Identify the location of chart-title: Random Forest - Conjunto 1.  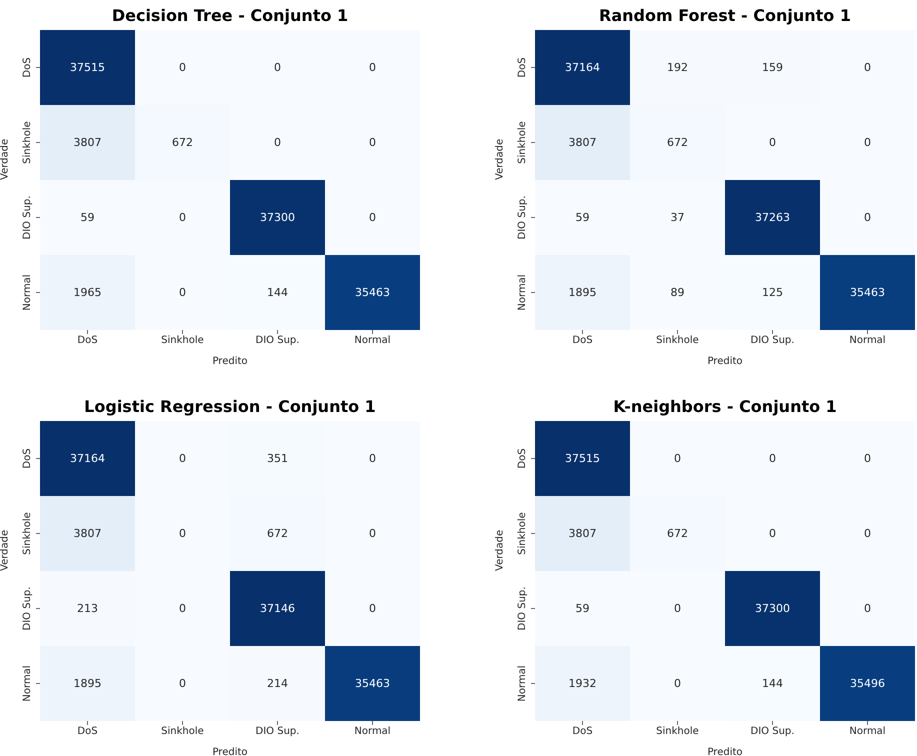
(725, 15).